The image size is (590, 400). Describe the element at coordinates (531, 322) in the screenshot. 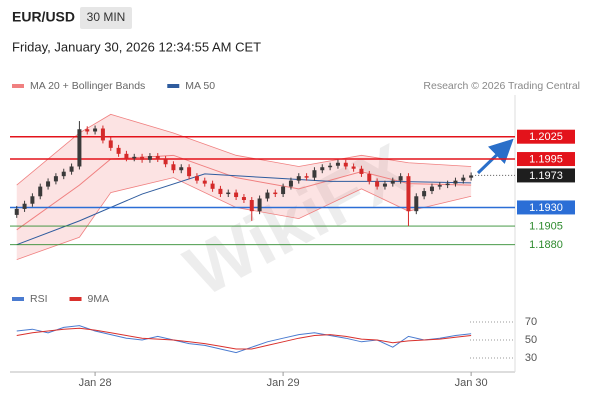

I see `y-tick-label: 70` at that location.